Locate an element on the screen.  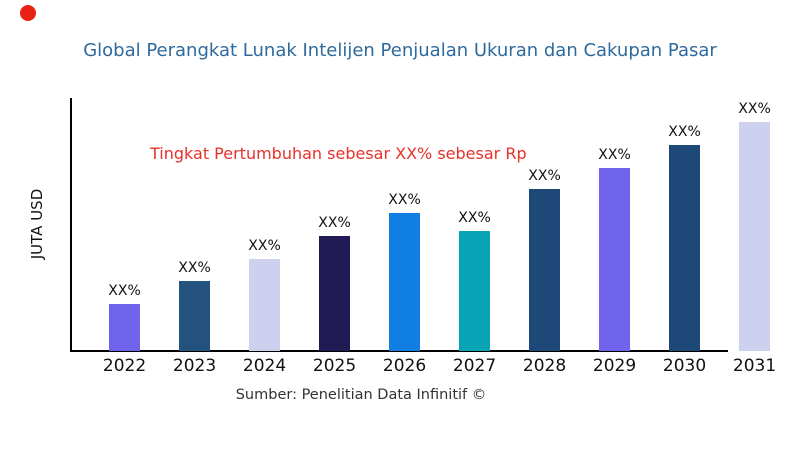
record-dot-icon is located at coordinates (28, 13).